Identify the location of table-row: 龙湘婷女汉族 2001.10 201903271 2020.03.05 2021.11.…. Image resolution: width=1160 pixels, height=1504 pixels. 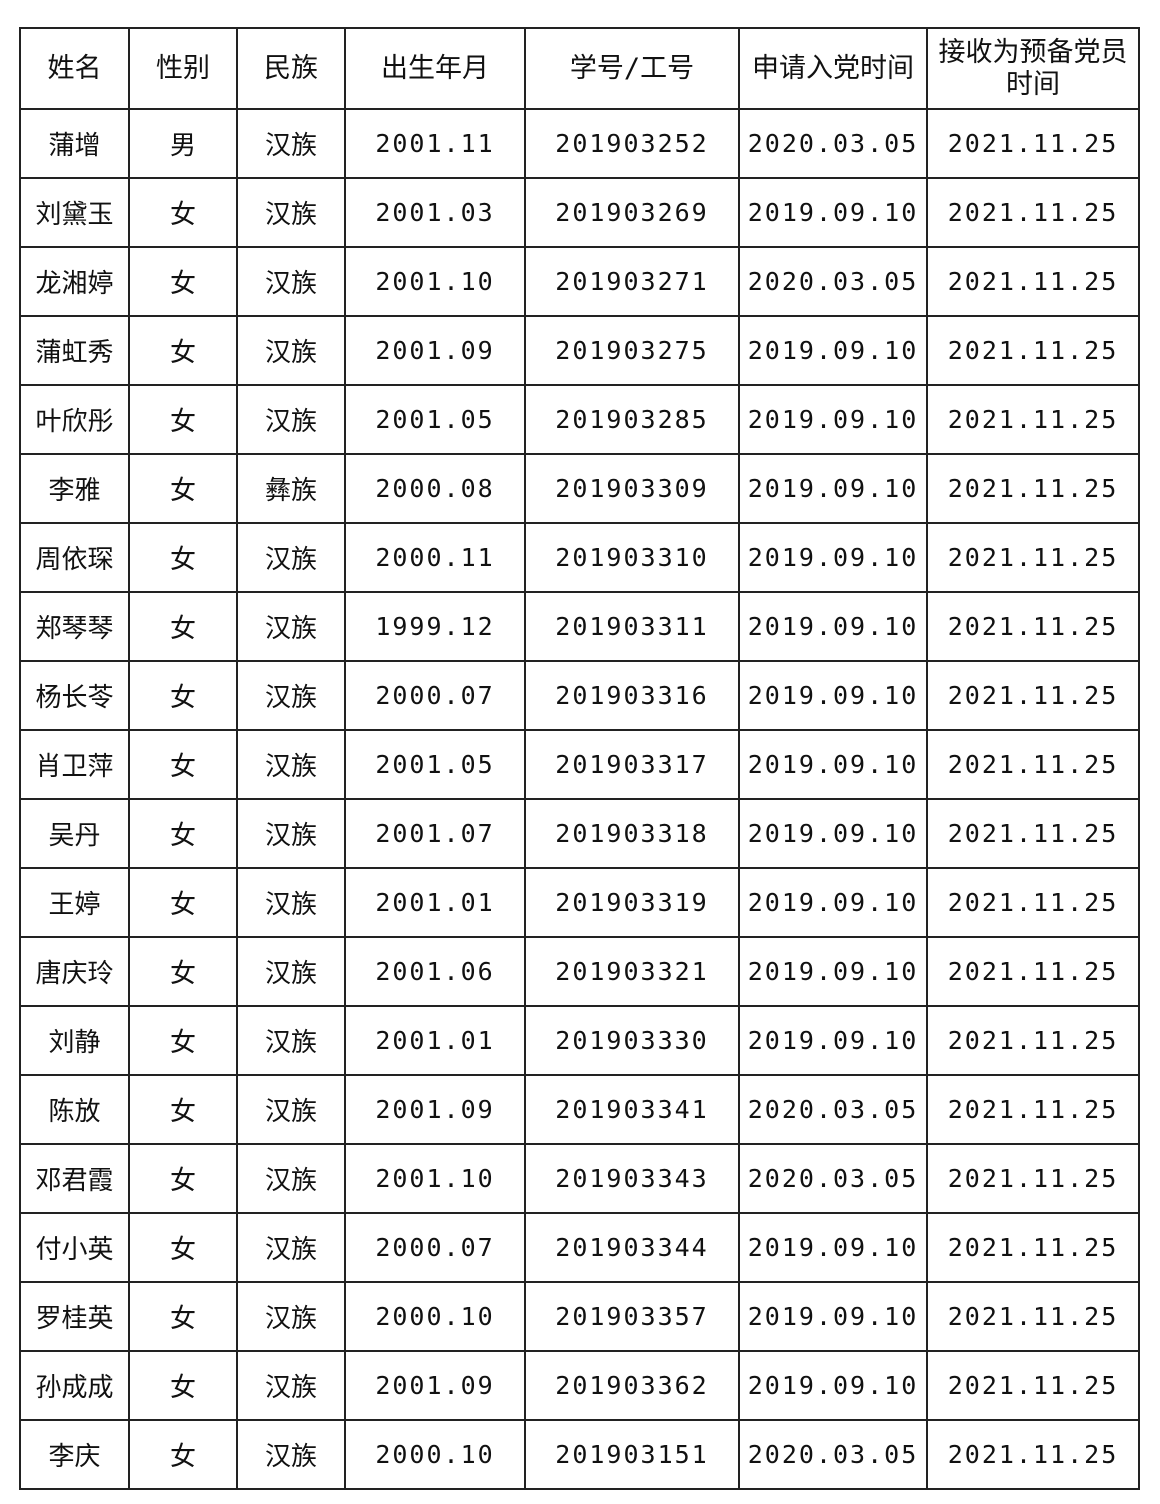
(579, 281).